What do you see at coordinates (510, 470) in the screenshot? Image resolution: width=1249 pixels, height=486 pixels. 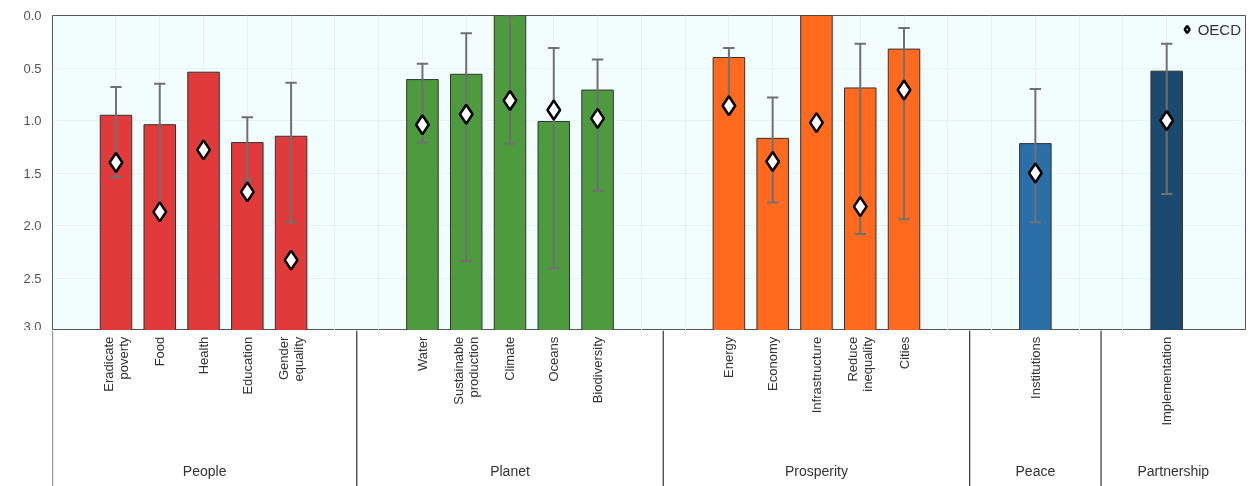 I see `text: Planet` at bounding box center [510, 470].